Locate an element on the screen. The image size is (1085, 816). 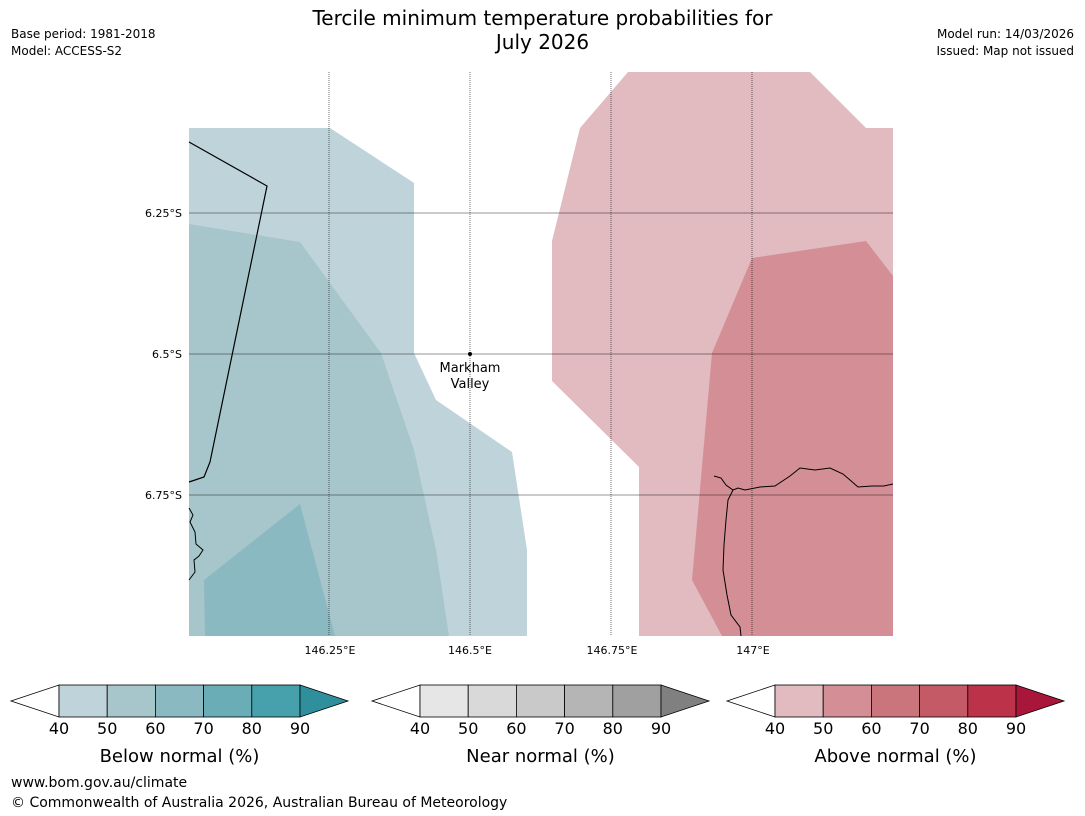
model-name: Model: ACCESS-S2 is located at coordinates (67, 51).